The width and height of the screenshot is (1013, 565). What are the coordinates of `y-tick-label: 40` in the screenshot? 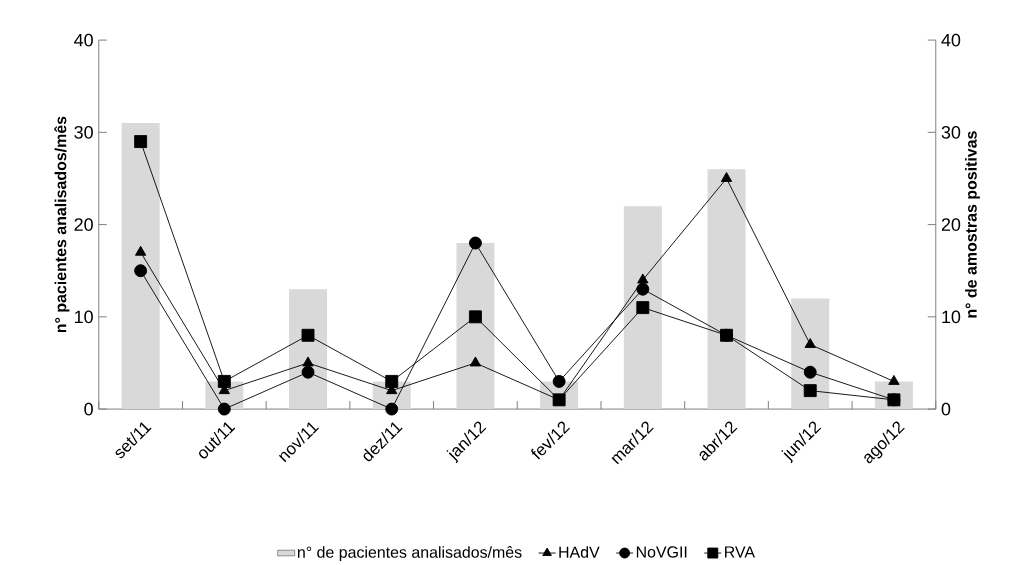 It's located at (83, 40).